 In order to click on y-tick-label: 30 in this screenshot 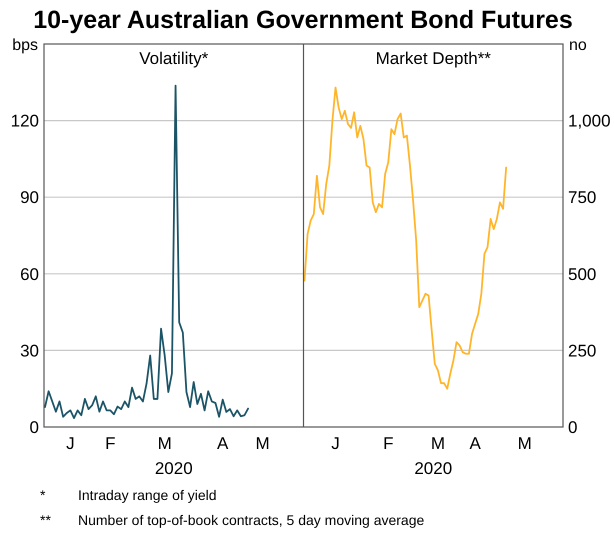, I will do `click(29, 350)`.